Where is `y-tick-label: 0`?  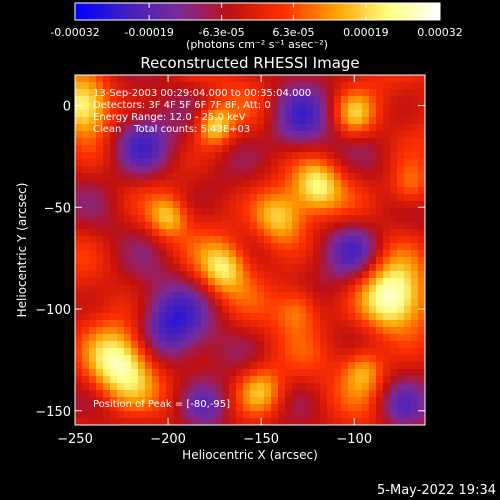 y-tick-label: 0 is located at coordinates (67, 107).